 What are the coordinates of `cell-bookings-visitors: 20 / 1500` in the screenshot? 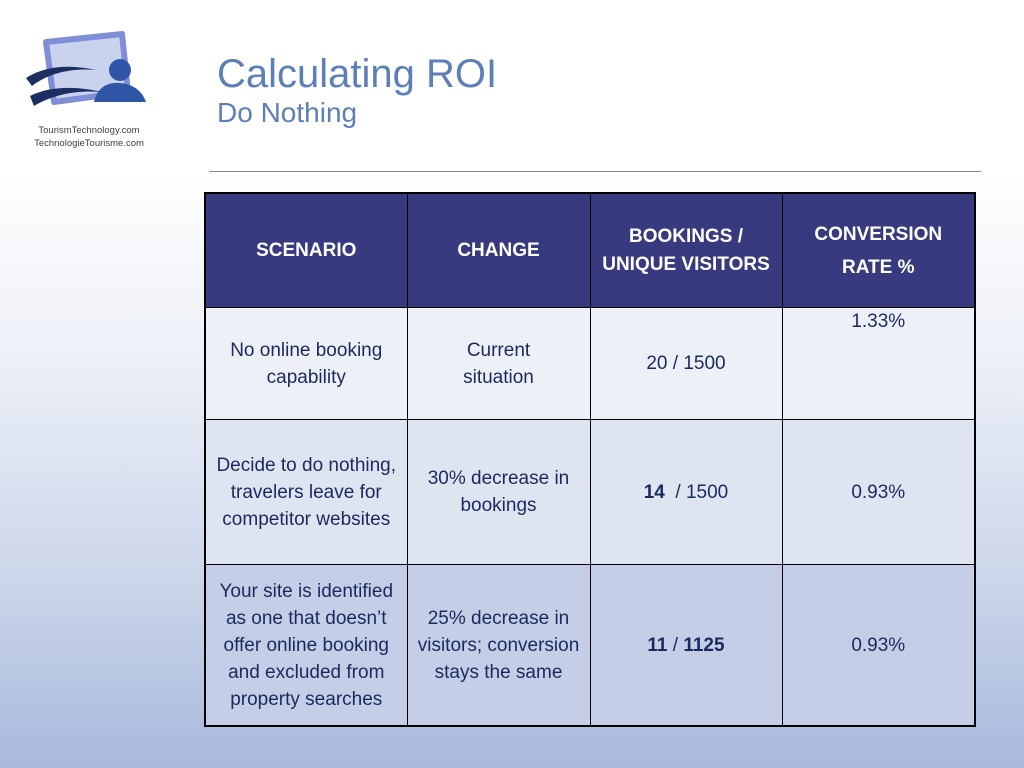 It's located at (686, 363).